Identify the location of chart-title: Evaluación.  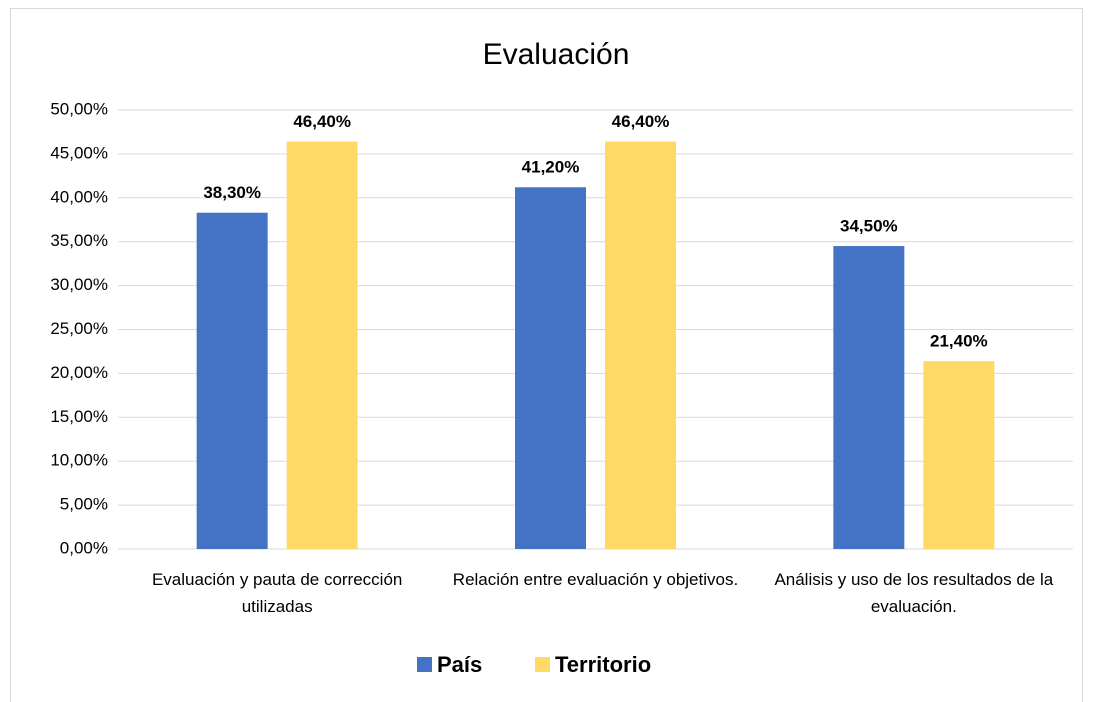
(556, 54).